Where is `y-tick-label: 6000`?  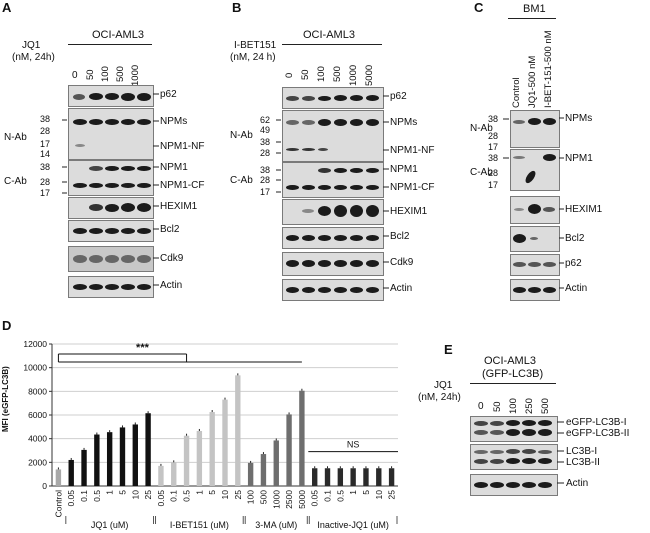
y-tick-label: 6000 is located at coordinates (37, 415).